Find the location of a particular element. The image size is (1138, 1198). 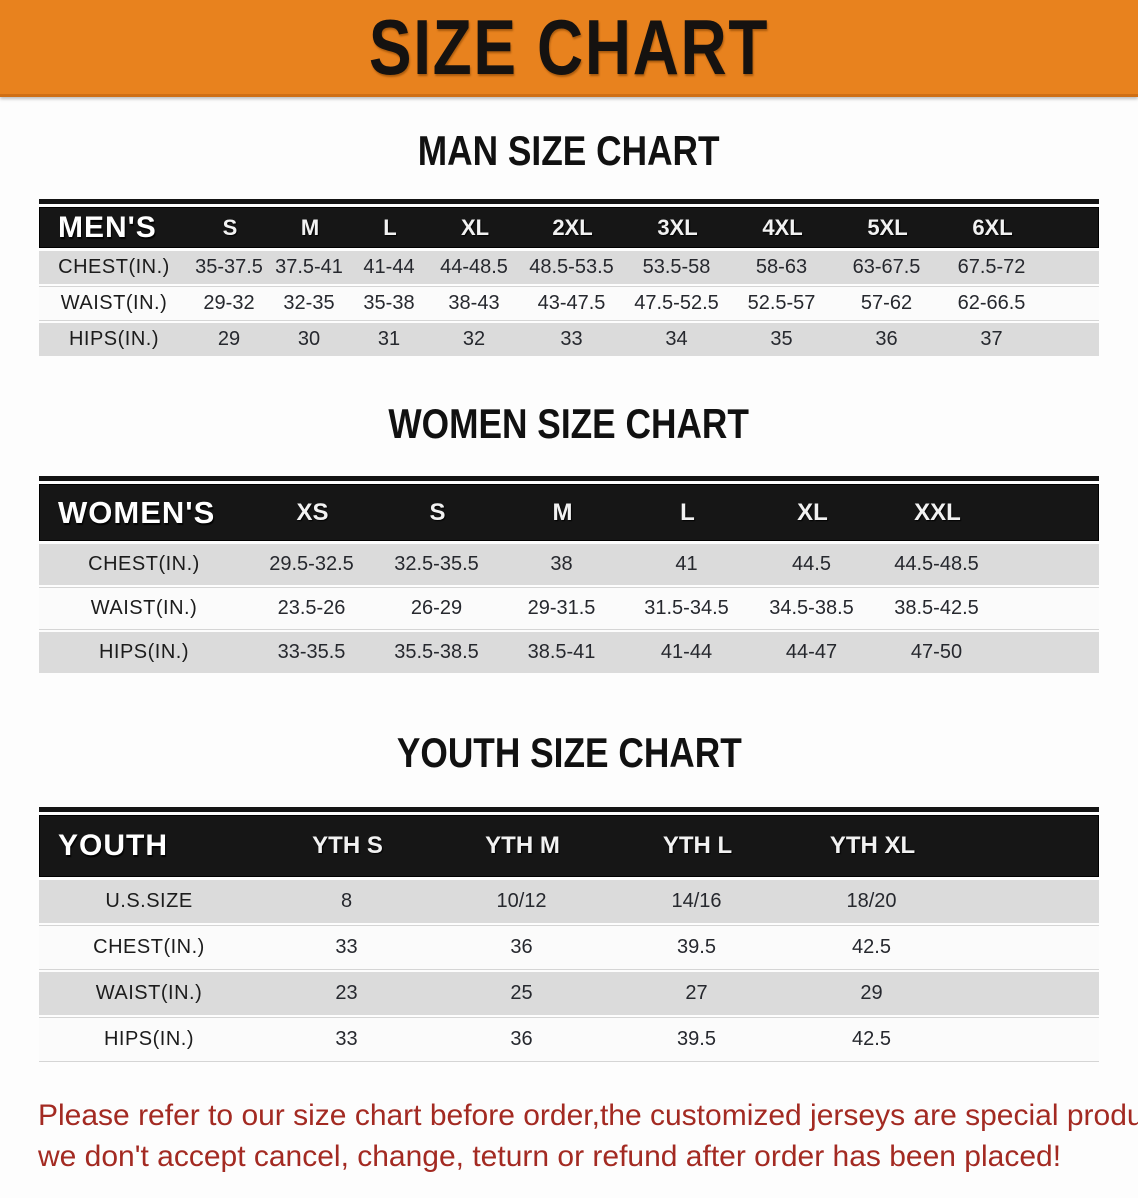

youth-waist-s: 23 is located at coordinates (346, 993).